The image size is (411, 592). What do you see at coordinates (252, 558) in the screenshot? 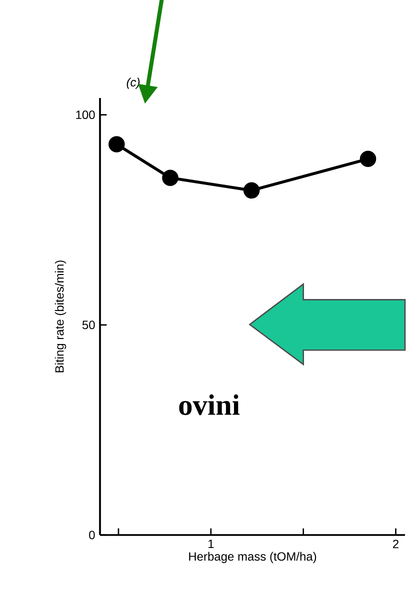
I see `x-axis-title: Herbage mass (tOM/ha)` at bounding box center [252, 558].